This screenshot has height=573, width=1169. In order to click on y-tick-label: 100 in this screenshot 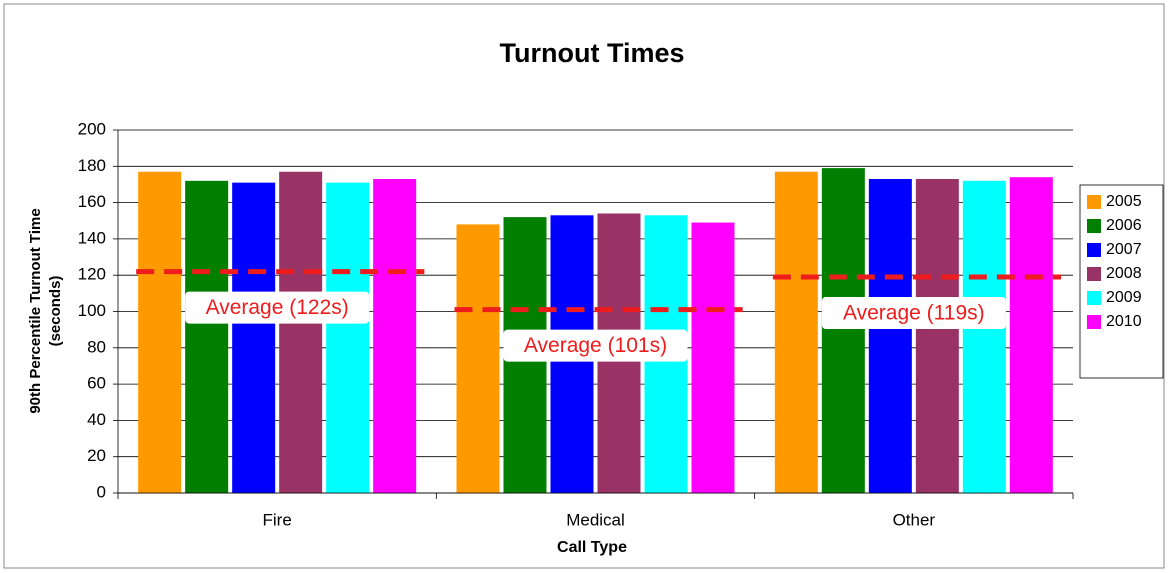, I will do `click(92, 310)`.